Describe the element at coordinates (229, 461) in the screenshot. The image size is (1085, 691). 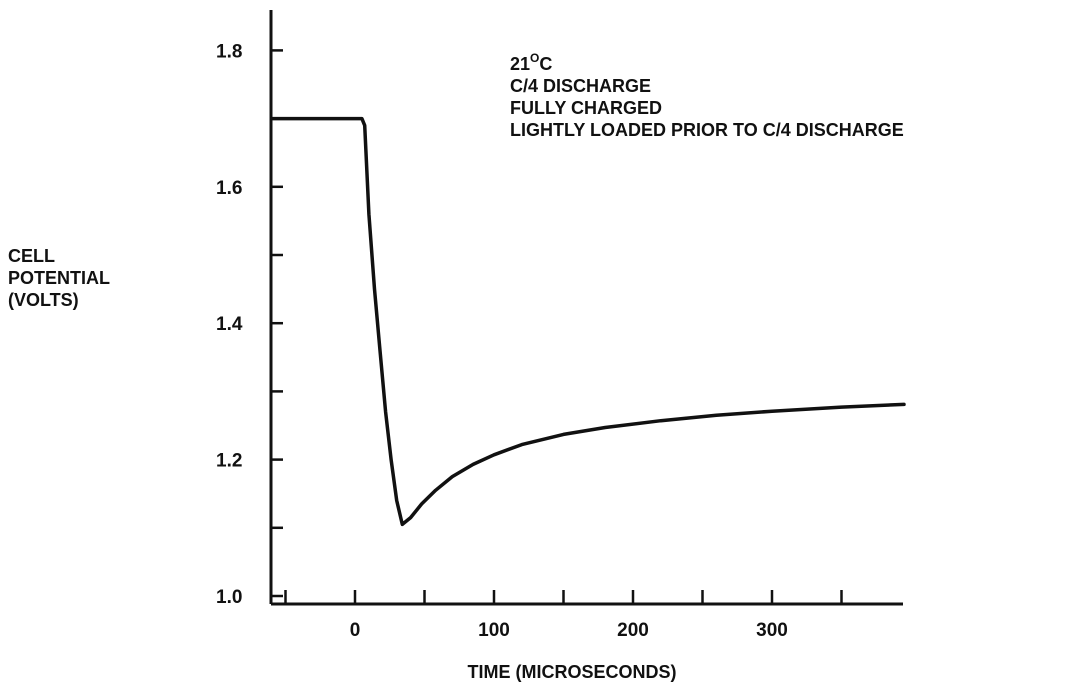
I see `y-tick-label: 1.2` at that location.